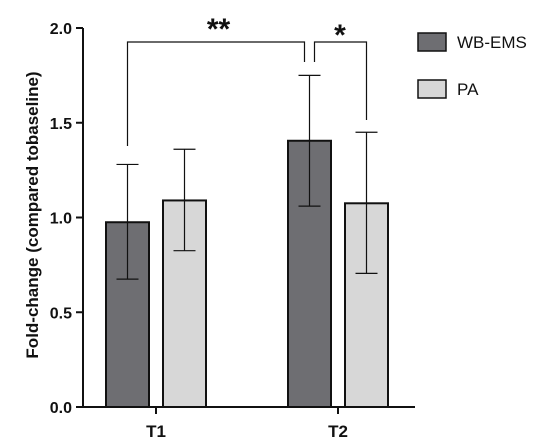 Image resolution: width=550 pixels, height=448 pixels. What do you see at coordinates (32, 214) in the screenshot?
I see `y-axis-title: Fold-change (compared tobaseline)` at bounding box center [32, 214].